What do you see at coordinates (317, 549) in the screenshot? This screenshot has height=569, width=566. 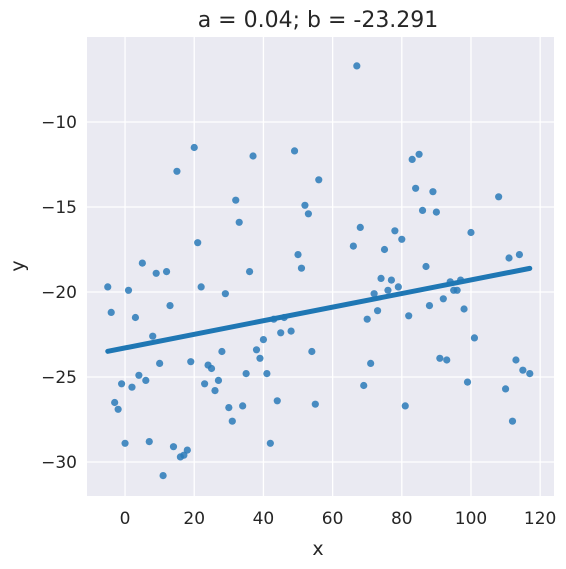 I see `x-axis-label: x` at bounding box center [317, 549].